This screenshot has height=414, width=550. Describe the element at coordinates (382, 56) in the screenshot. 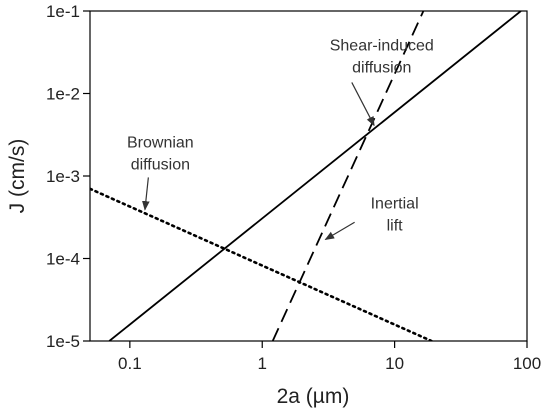

I see `annotation-shear: Shear-induced diffusion` at that location.